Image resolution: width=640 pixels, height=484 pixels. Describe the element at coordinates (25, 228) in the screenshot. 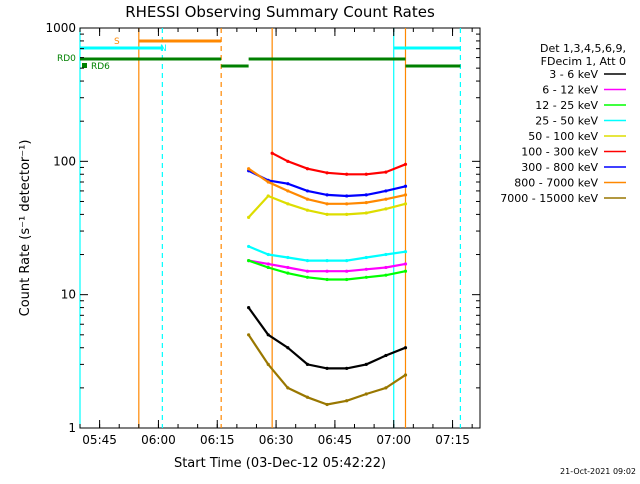

I see `y-axis-label: Count Rate (s⁻¹ detector⁻¹)` at that location.